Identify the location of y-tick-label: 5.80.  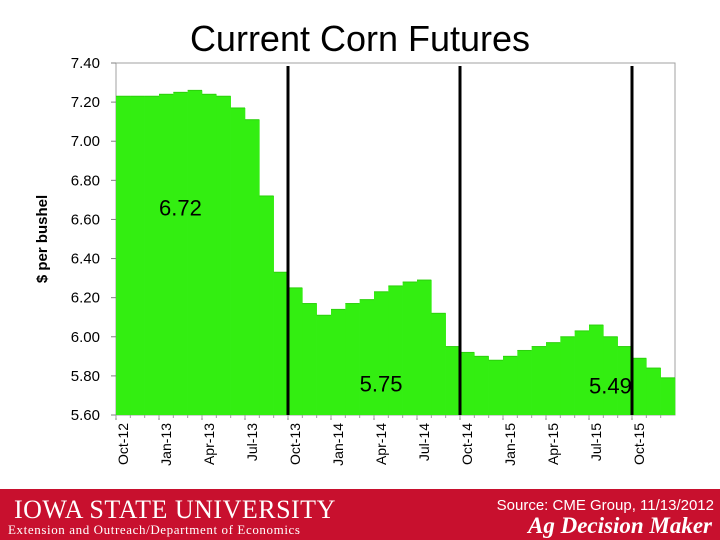
(85, 376).